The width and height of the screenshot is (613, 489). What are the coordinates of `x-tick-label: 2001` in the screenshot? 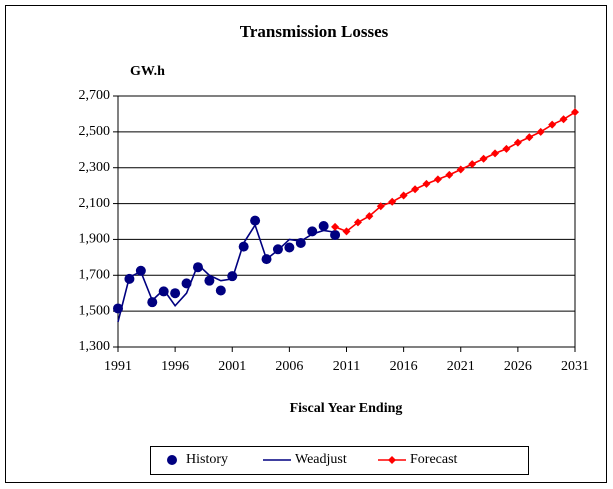 It's located at (232, 366).